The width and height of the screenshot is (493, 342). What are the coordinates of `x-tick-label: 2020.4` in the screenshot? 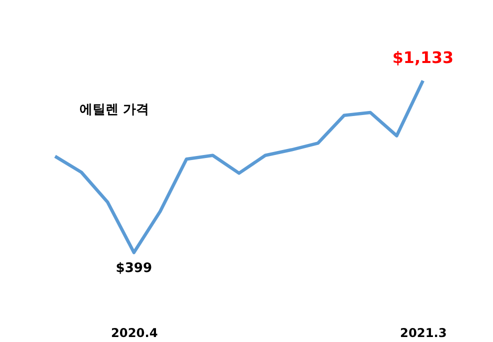 It's located at (134, 333).